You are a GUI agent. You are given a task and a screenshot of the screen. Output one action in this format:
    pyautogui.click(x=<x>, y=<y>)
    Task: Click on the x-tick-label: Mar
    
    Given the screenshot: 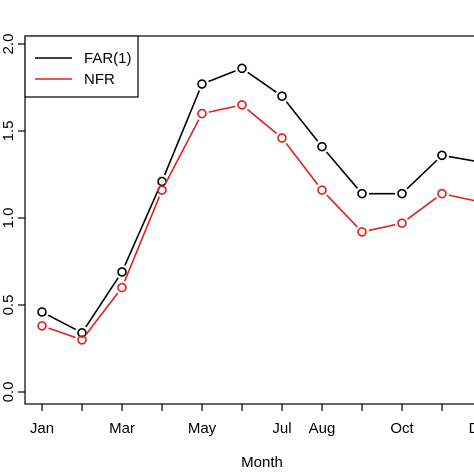 What is the action you would take?
    pyautogui.click(x=122, y=428)
    